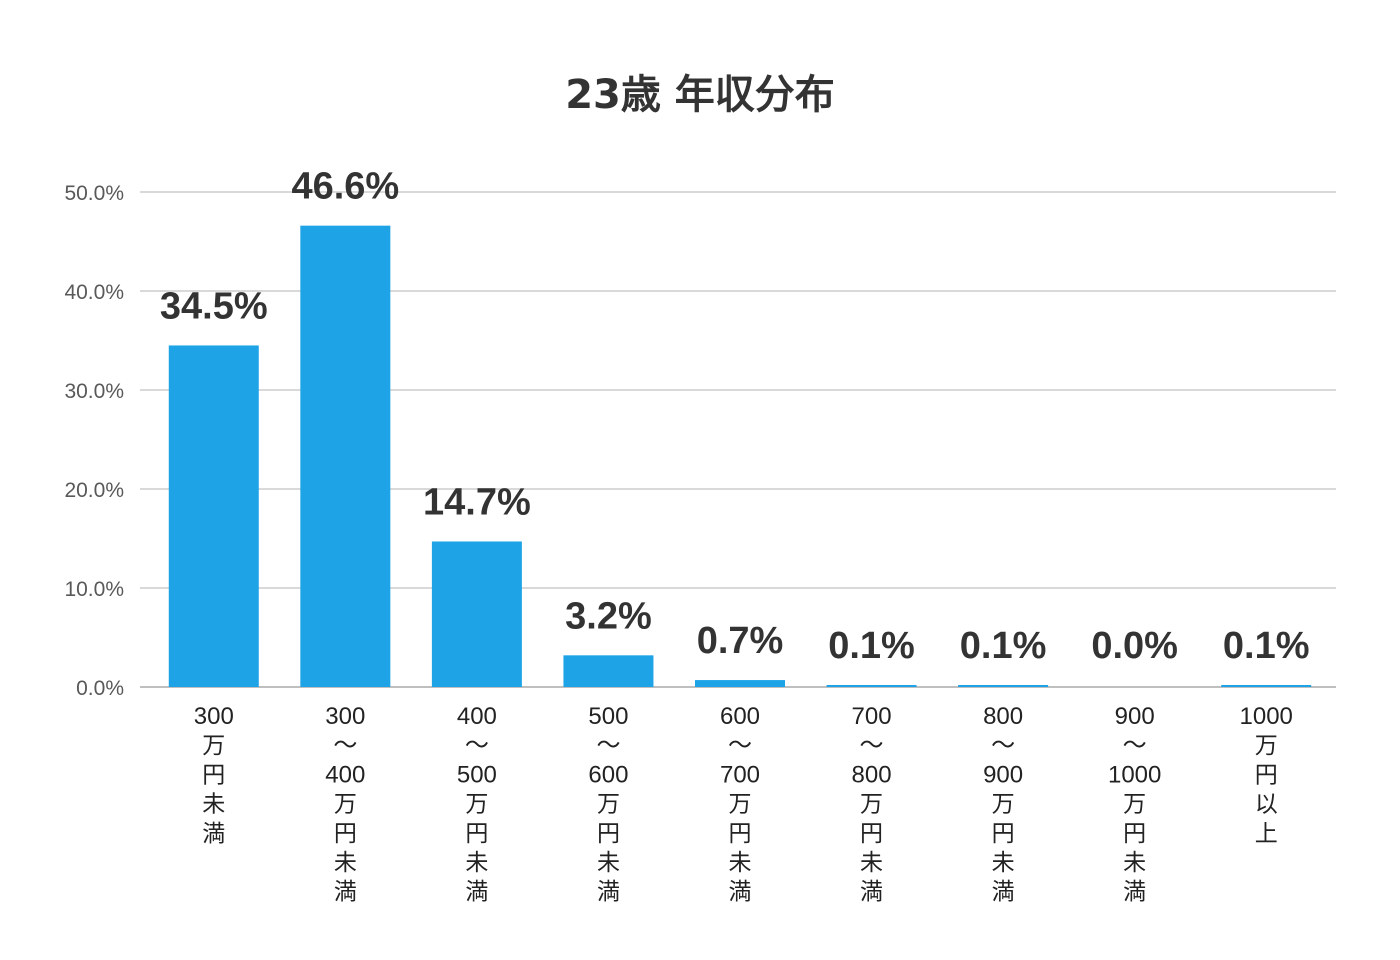  I want to click on y-tick-label: 10.0%, so click(94, 589).